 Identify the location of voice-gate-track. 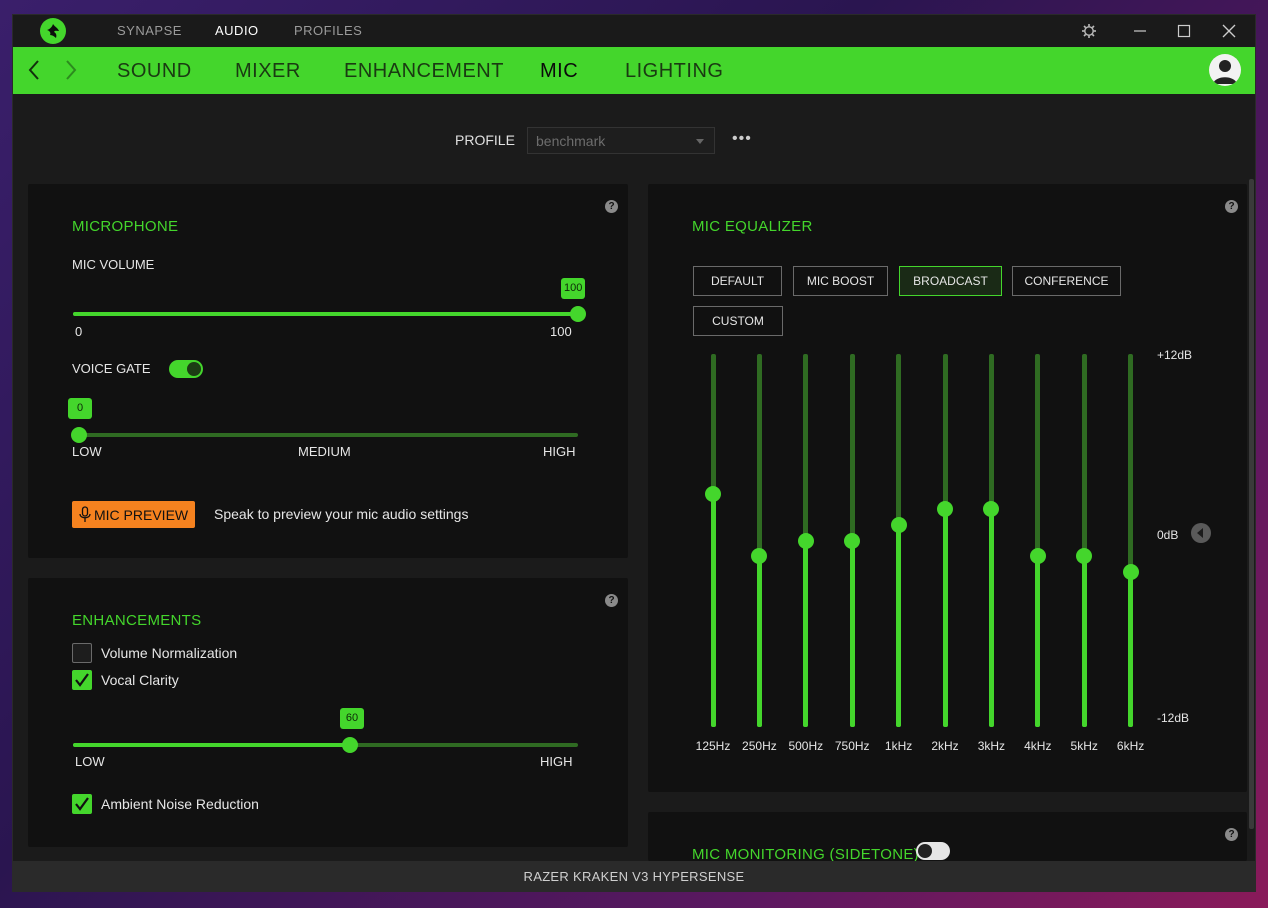
(328, 435).